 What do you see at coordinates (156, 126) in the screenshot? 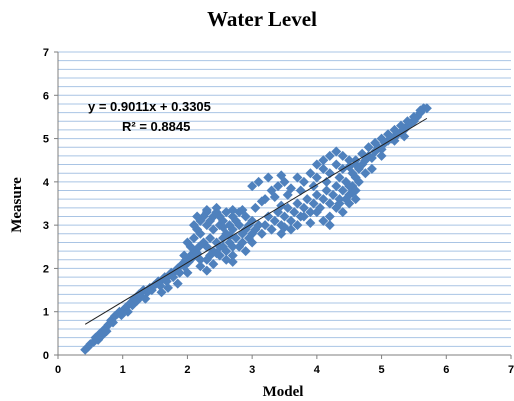
I see `trendline-r-squared: R² = 0.8845` at bounding box center [156, 126].